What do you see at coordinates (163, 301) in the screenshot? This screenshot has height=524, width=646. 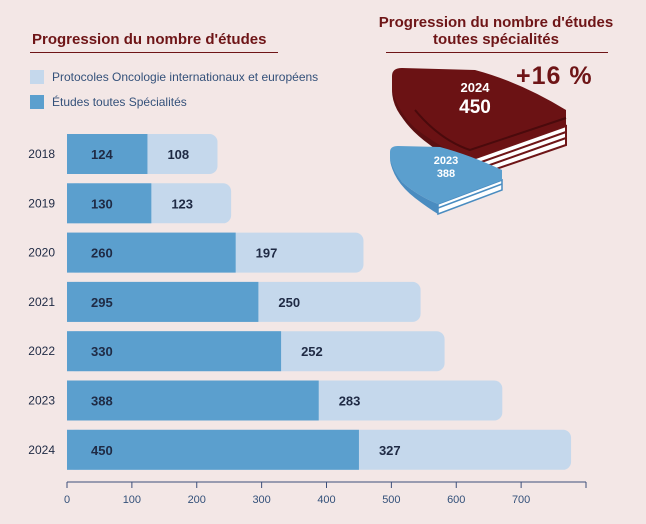 I see `bar-etudes-2021` at bounding box center [163, 301].